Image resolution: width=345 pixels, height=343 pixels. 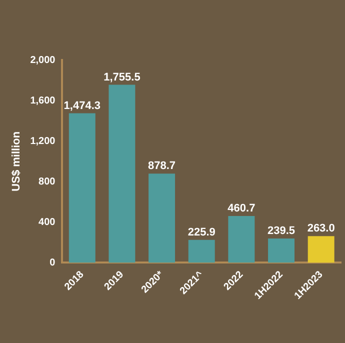 What do you see at coordinates (47, 182) in the screenshot?
I see `y-tick-label: 800` at bounding box center [47, 182].